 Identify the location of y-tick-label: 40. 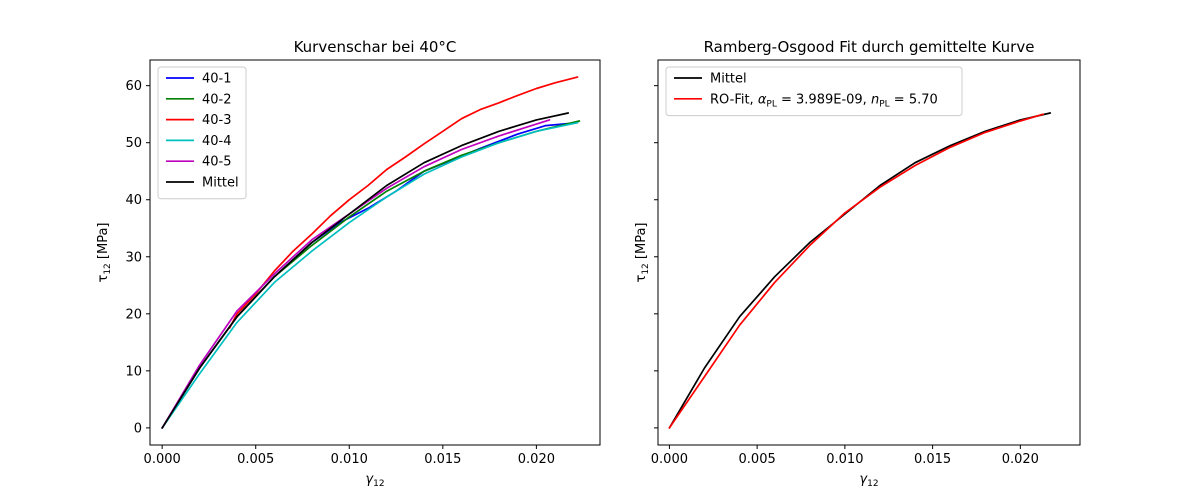
(133, 200).